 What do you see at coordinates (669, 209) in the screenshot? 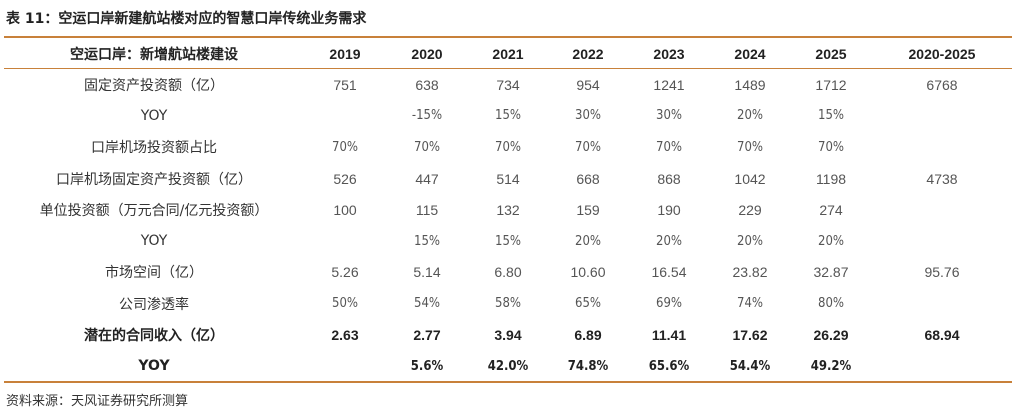
I see `table-cell: 190` at bounding box center [669, 209].